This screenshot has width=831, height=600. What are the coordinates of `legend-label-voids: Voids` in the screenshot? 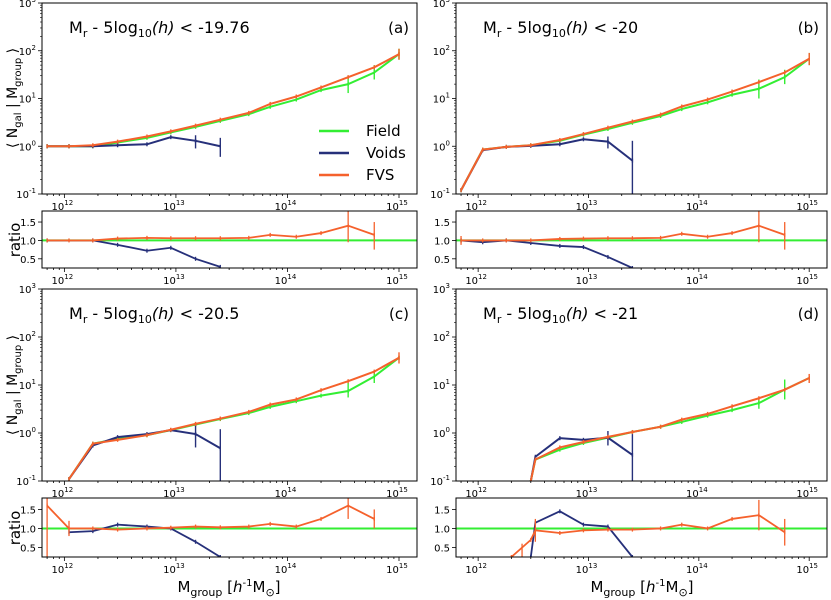 It's located at (386, 153).